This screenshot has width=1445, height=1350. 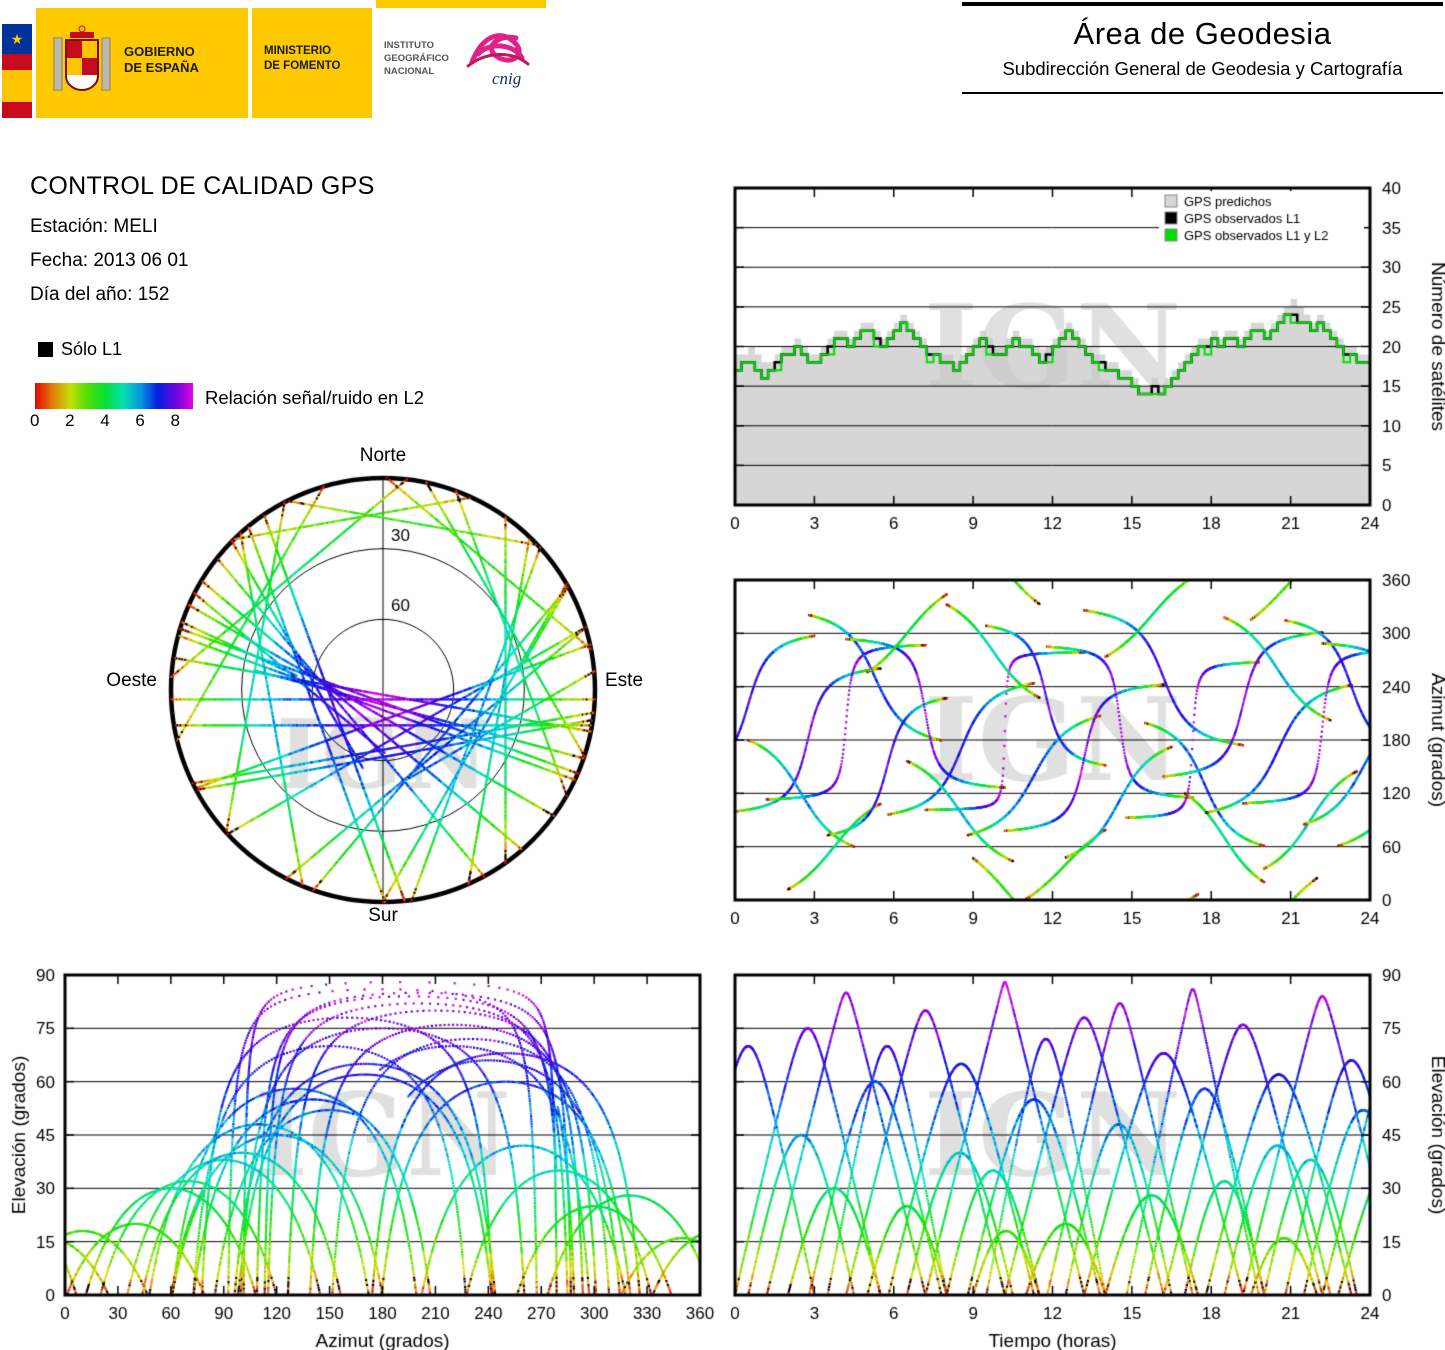 I want to click on colorbar, so click(x=114, y=396).